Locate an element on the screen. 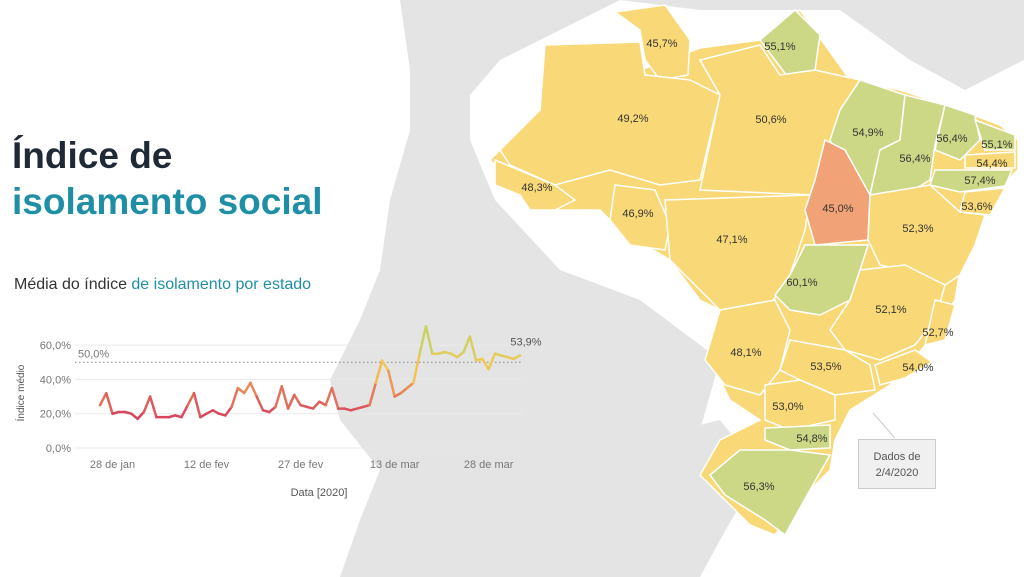  state-rs is located at coordinates (770, 493).